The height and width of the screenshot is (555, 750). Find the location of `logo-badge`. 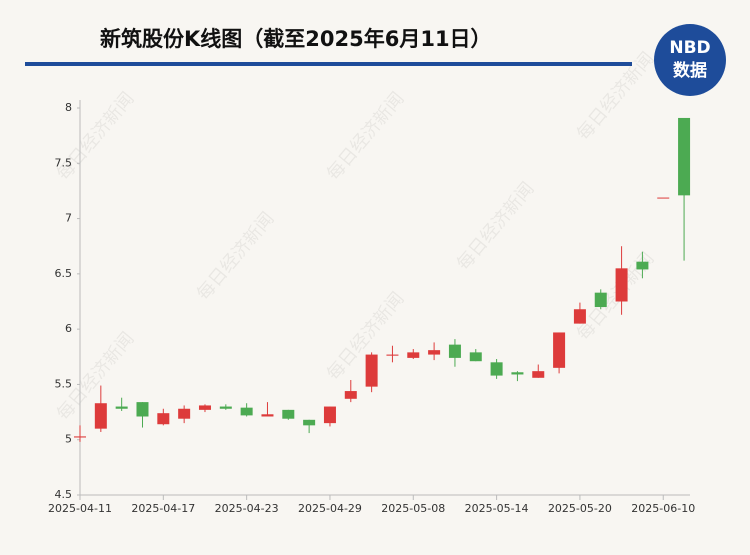

logo-badge is located at coordinates (690, 60).